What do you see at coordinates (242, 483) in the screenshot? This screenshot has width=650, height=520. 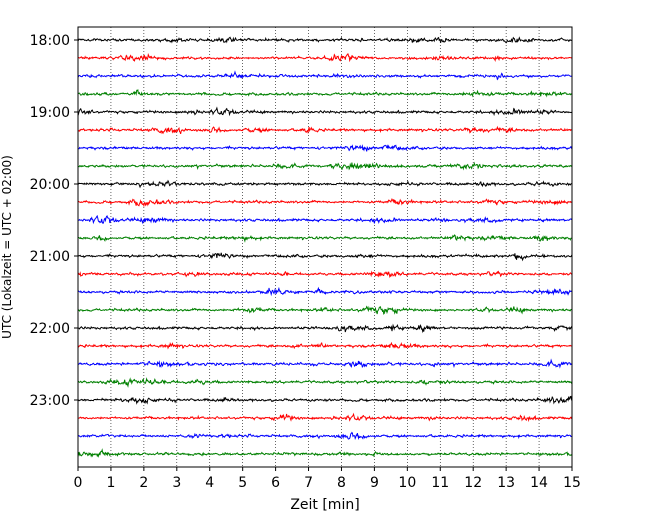 I see `x-tick-label: 5` at bounding box center [242, 483].